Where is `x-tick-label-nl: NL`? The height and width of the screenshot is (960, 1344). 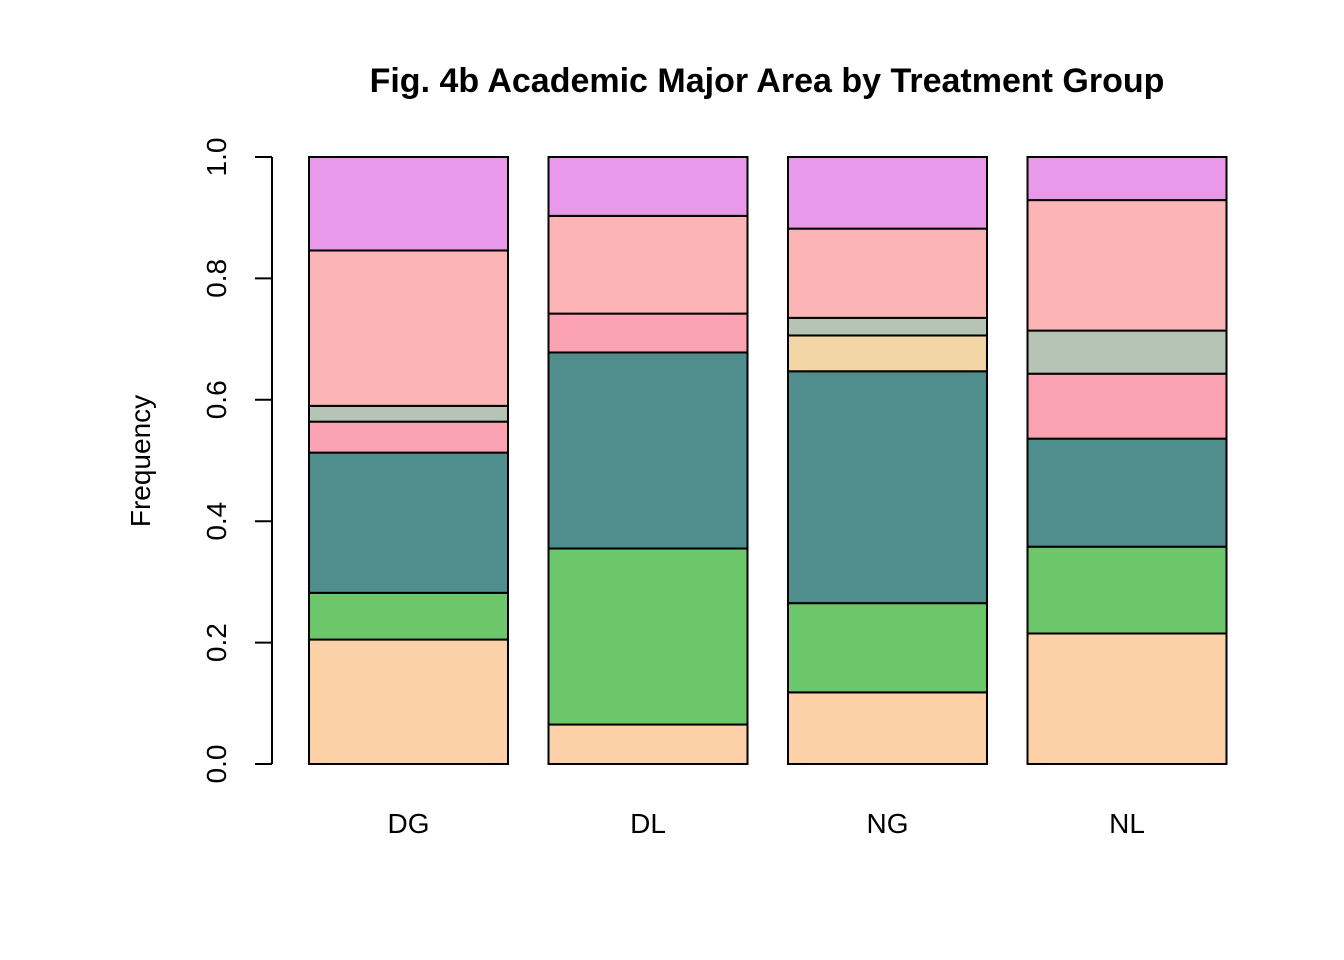
x-tick-label-nl: NL is located at coordinates (1127, 823).